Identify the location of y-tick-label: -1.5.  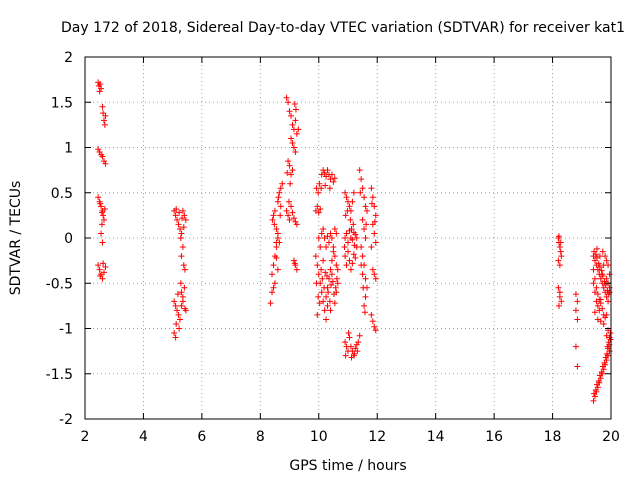
(59, 375).